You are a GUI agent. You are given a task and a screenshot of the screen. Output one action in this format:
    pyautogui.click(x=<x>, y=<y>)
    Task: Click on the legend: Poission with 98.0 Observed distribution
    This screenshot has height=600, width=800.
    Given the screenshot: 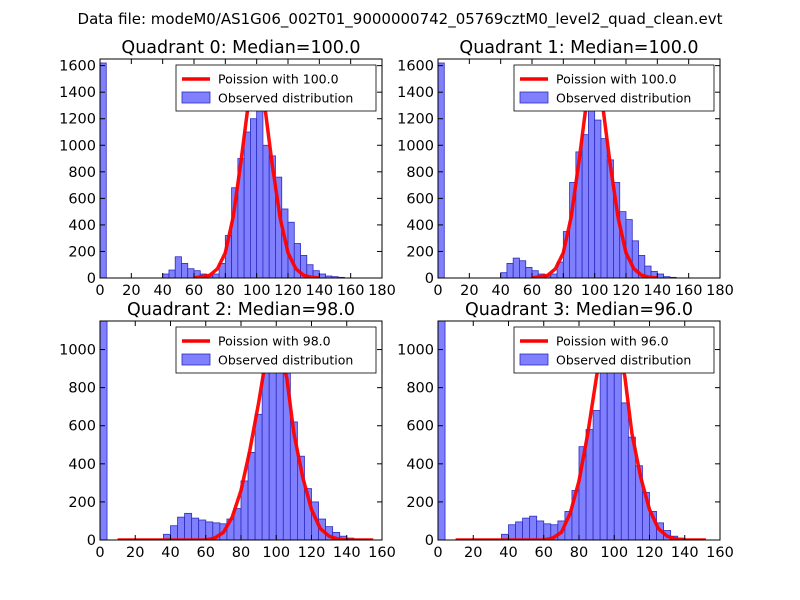 What is the action you would take?
    pyautogui.click(x=276, y=350)
    